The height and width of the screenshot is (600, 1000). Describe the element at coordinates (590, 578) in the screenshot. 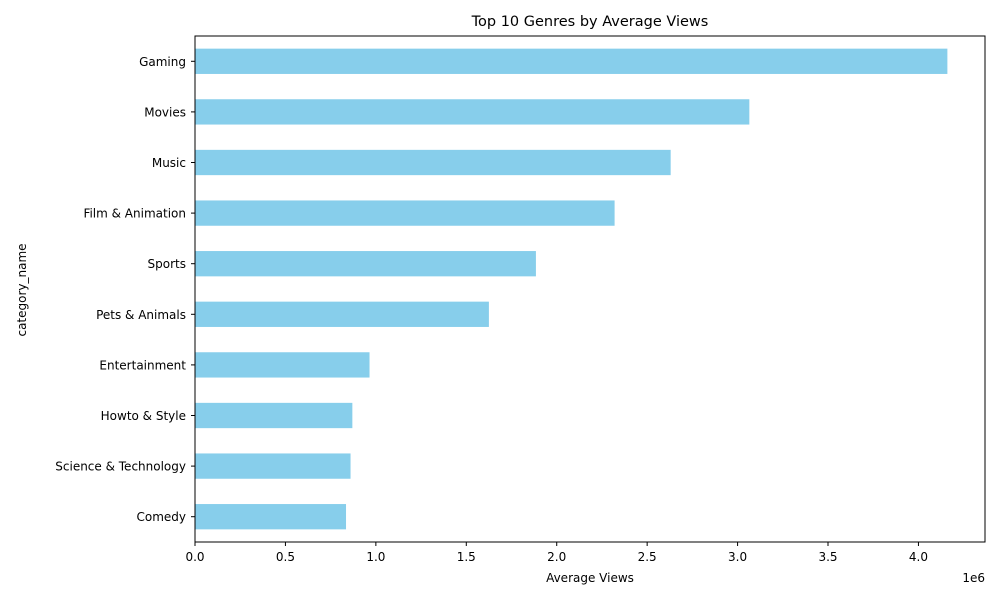

I see `x-axis-label: Average Views` at that location.